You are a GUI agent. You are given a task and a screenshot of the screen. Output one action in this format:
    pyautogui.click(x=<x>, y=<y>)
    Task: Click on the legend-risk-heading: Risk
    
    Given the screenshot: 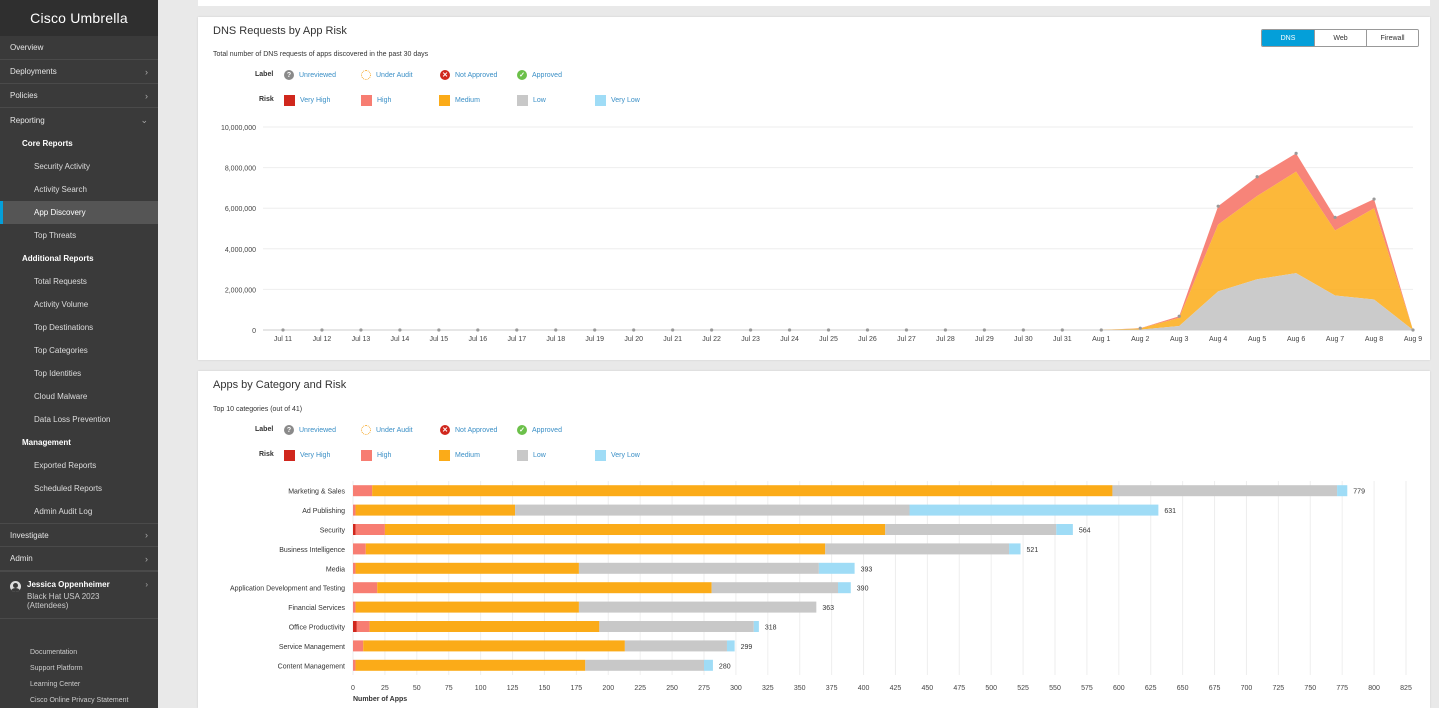 What is the action you would take?
    pyautogui.click(x=266, y=99)
    